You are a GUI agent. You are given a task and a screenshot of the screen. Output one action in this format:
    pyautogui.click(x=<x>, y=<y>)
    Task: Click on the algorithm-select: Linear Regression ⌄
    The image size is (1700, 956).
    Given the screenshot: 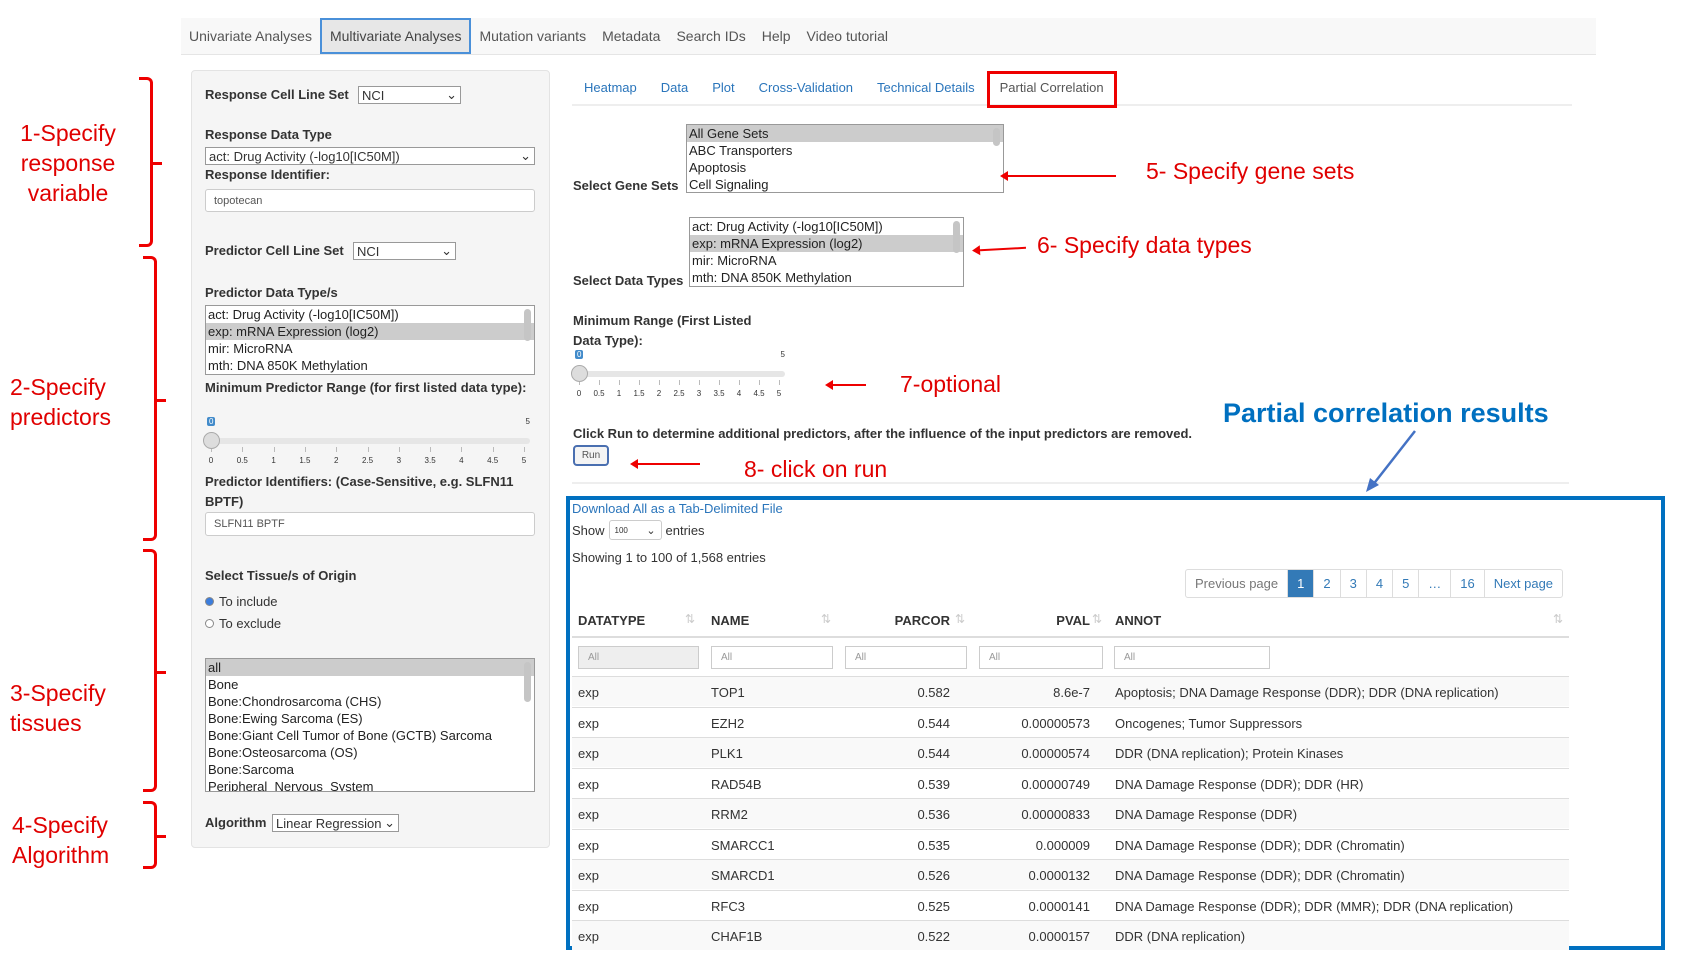 What is the action you would take?
    pyautogui.click(x=335, y=823)
    